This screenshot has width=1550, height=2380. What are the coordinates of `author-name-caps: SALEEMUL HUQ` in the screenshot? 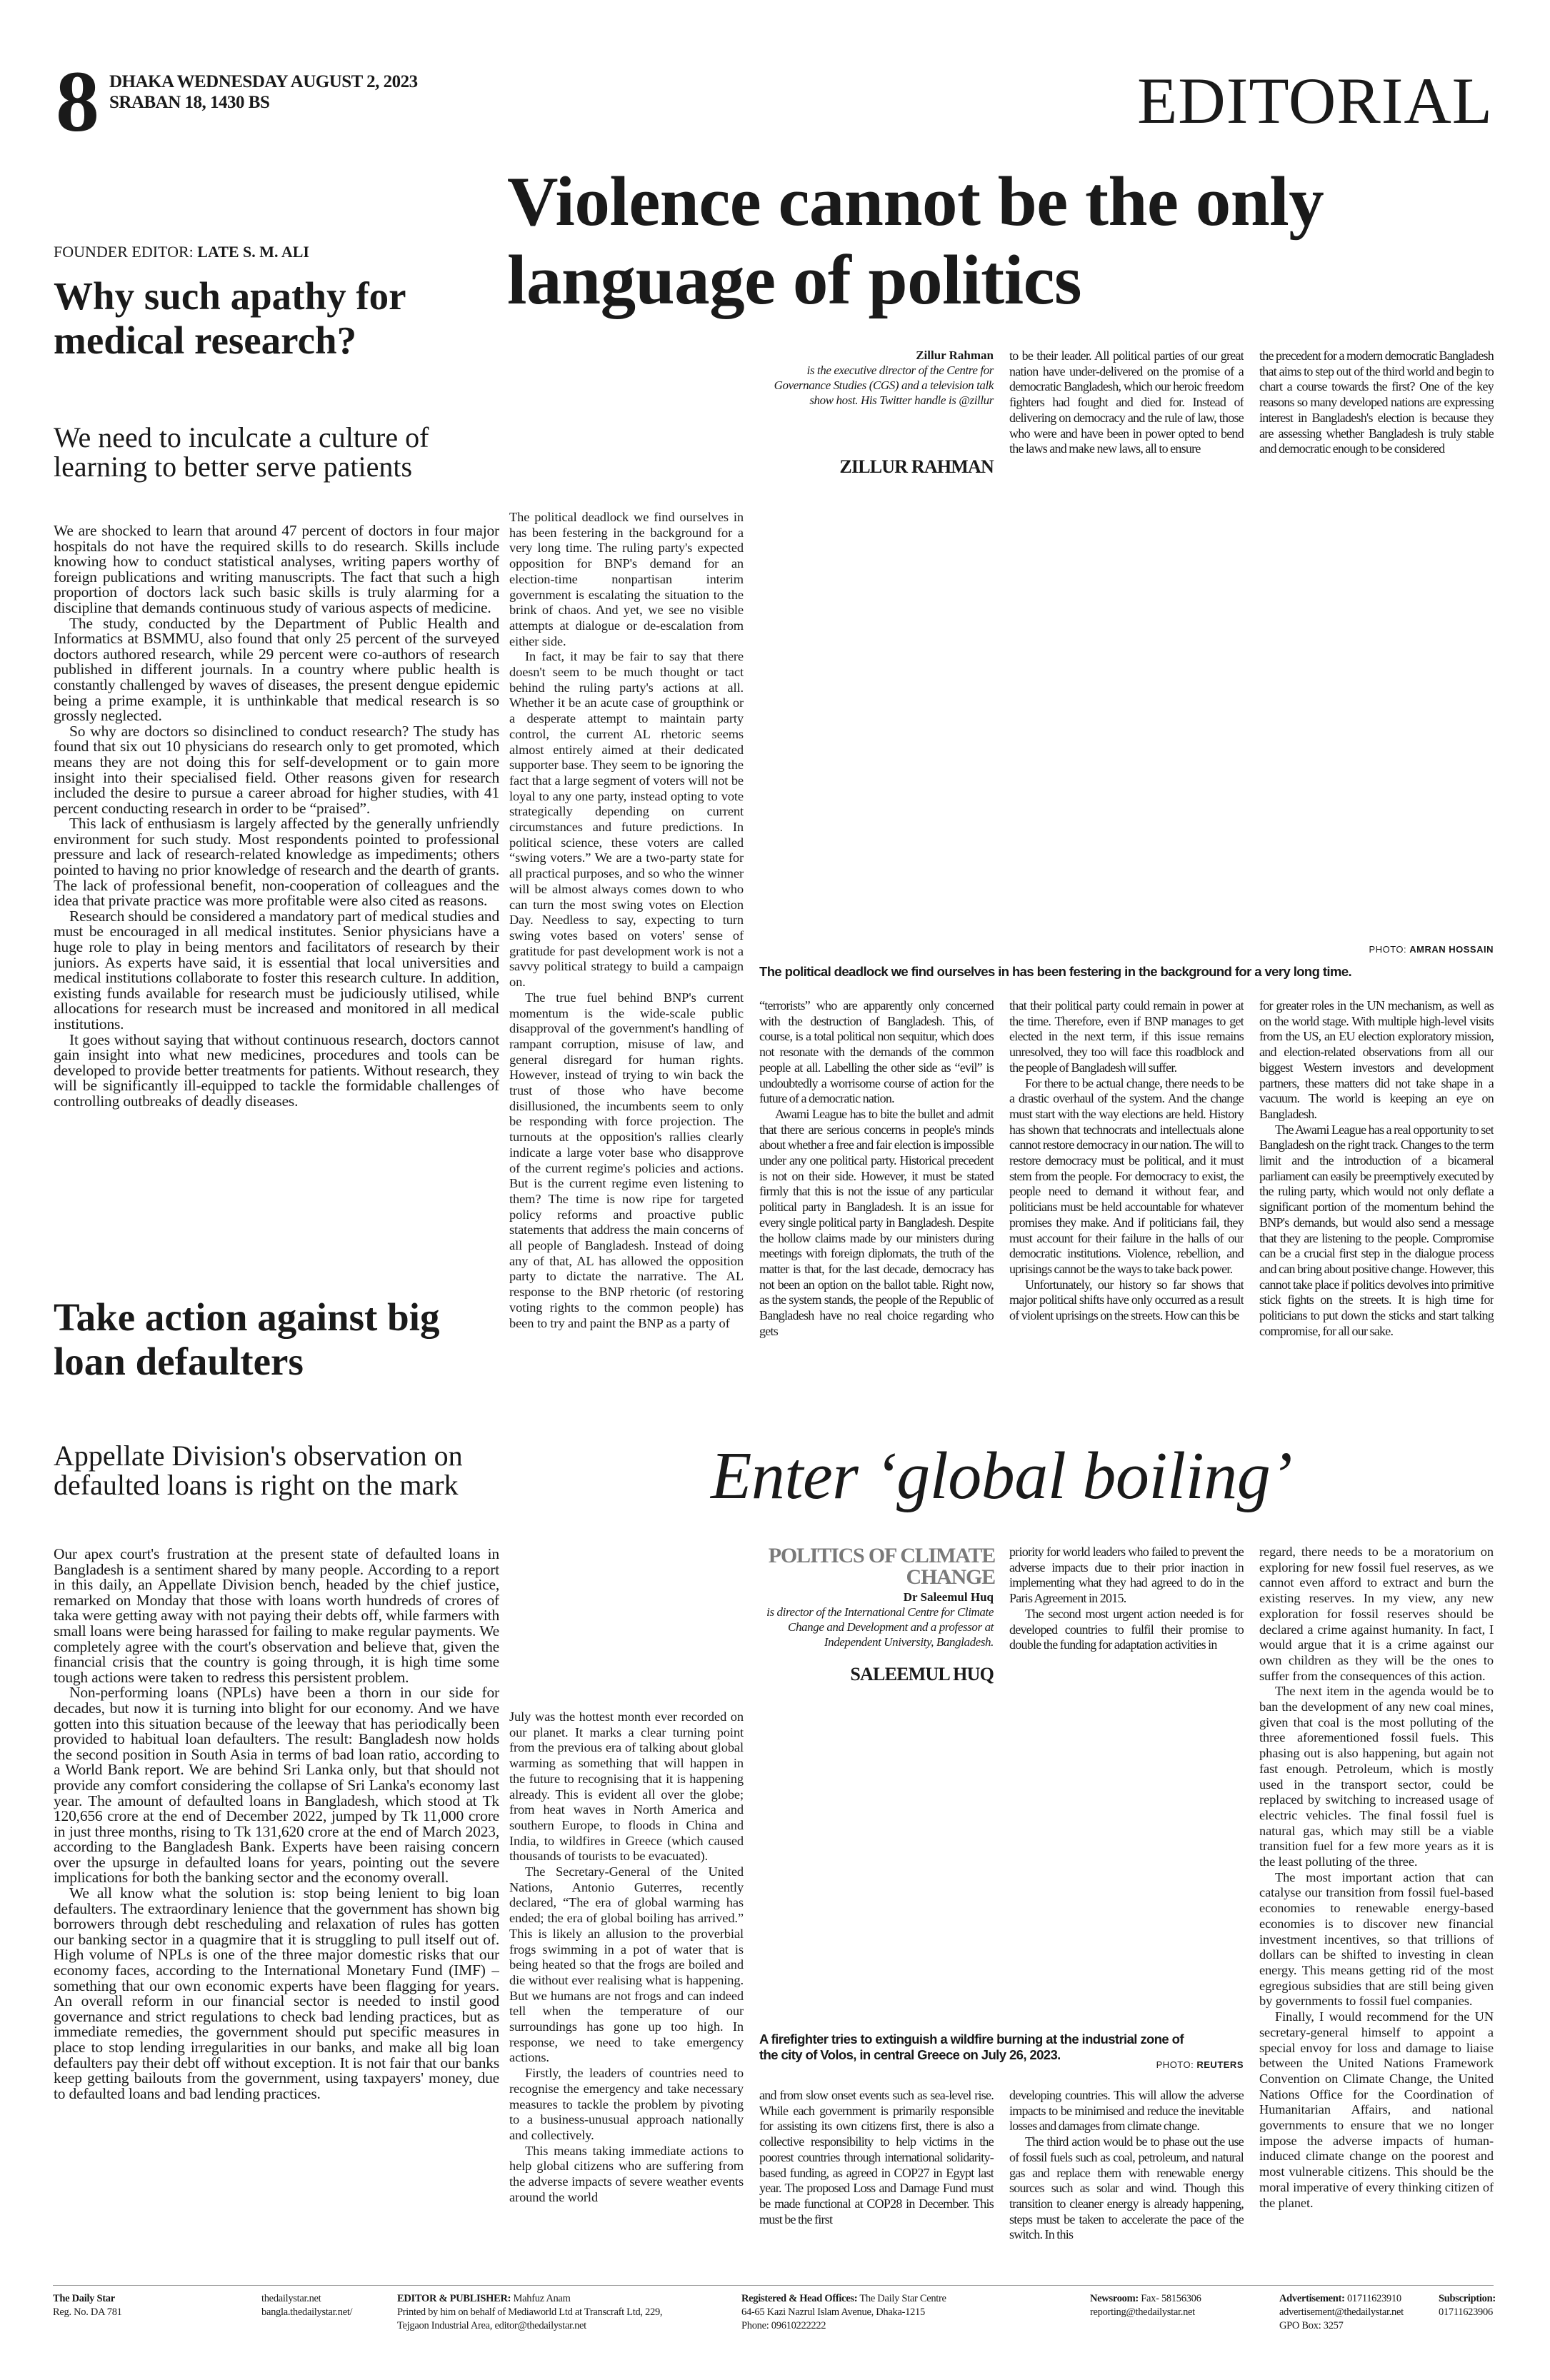 It's located at (922, 1674).